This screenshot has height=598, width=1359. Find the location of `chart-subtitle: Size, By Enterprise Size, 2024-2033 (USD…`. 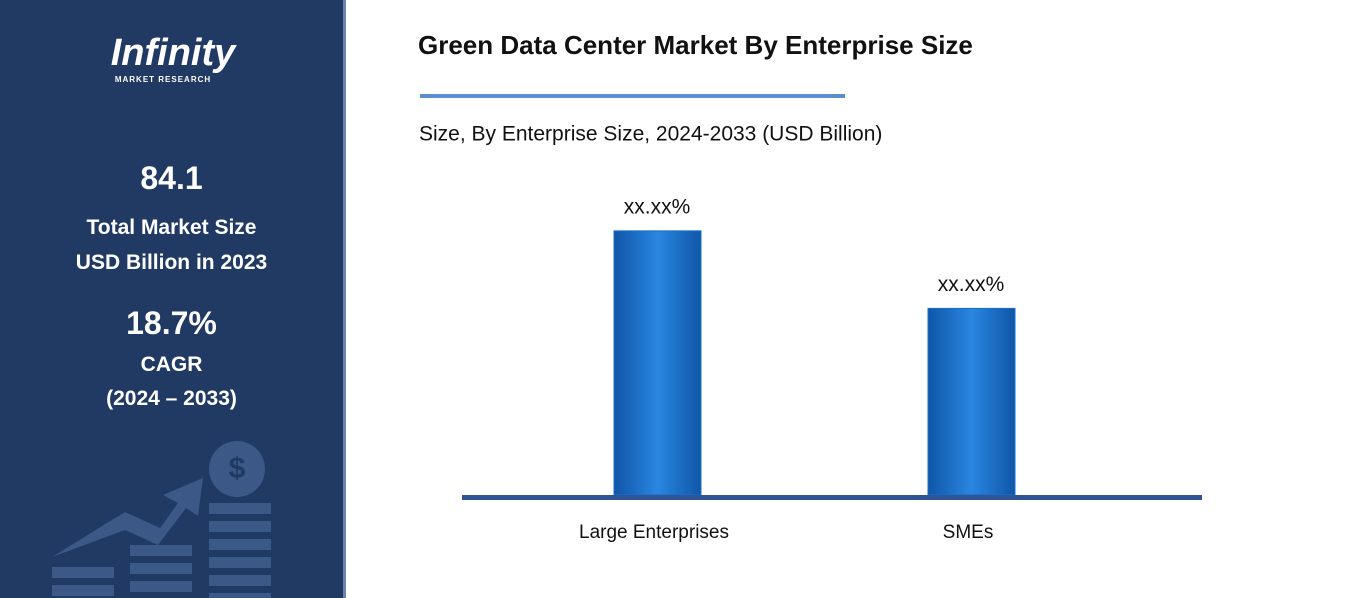

chart-subtitle: Size, By Enterprise Size, 2024-2033 (USD… is located at coordinates (650, 134).